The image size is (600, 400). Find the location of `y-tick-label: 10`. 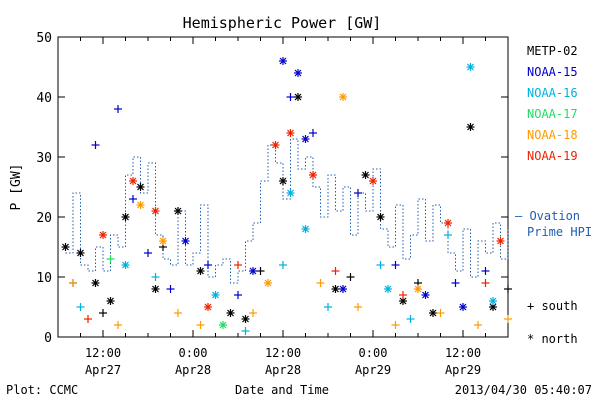

y-tick-label: 10 is located at coordinates (44, 278).